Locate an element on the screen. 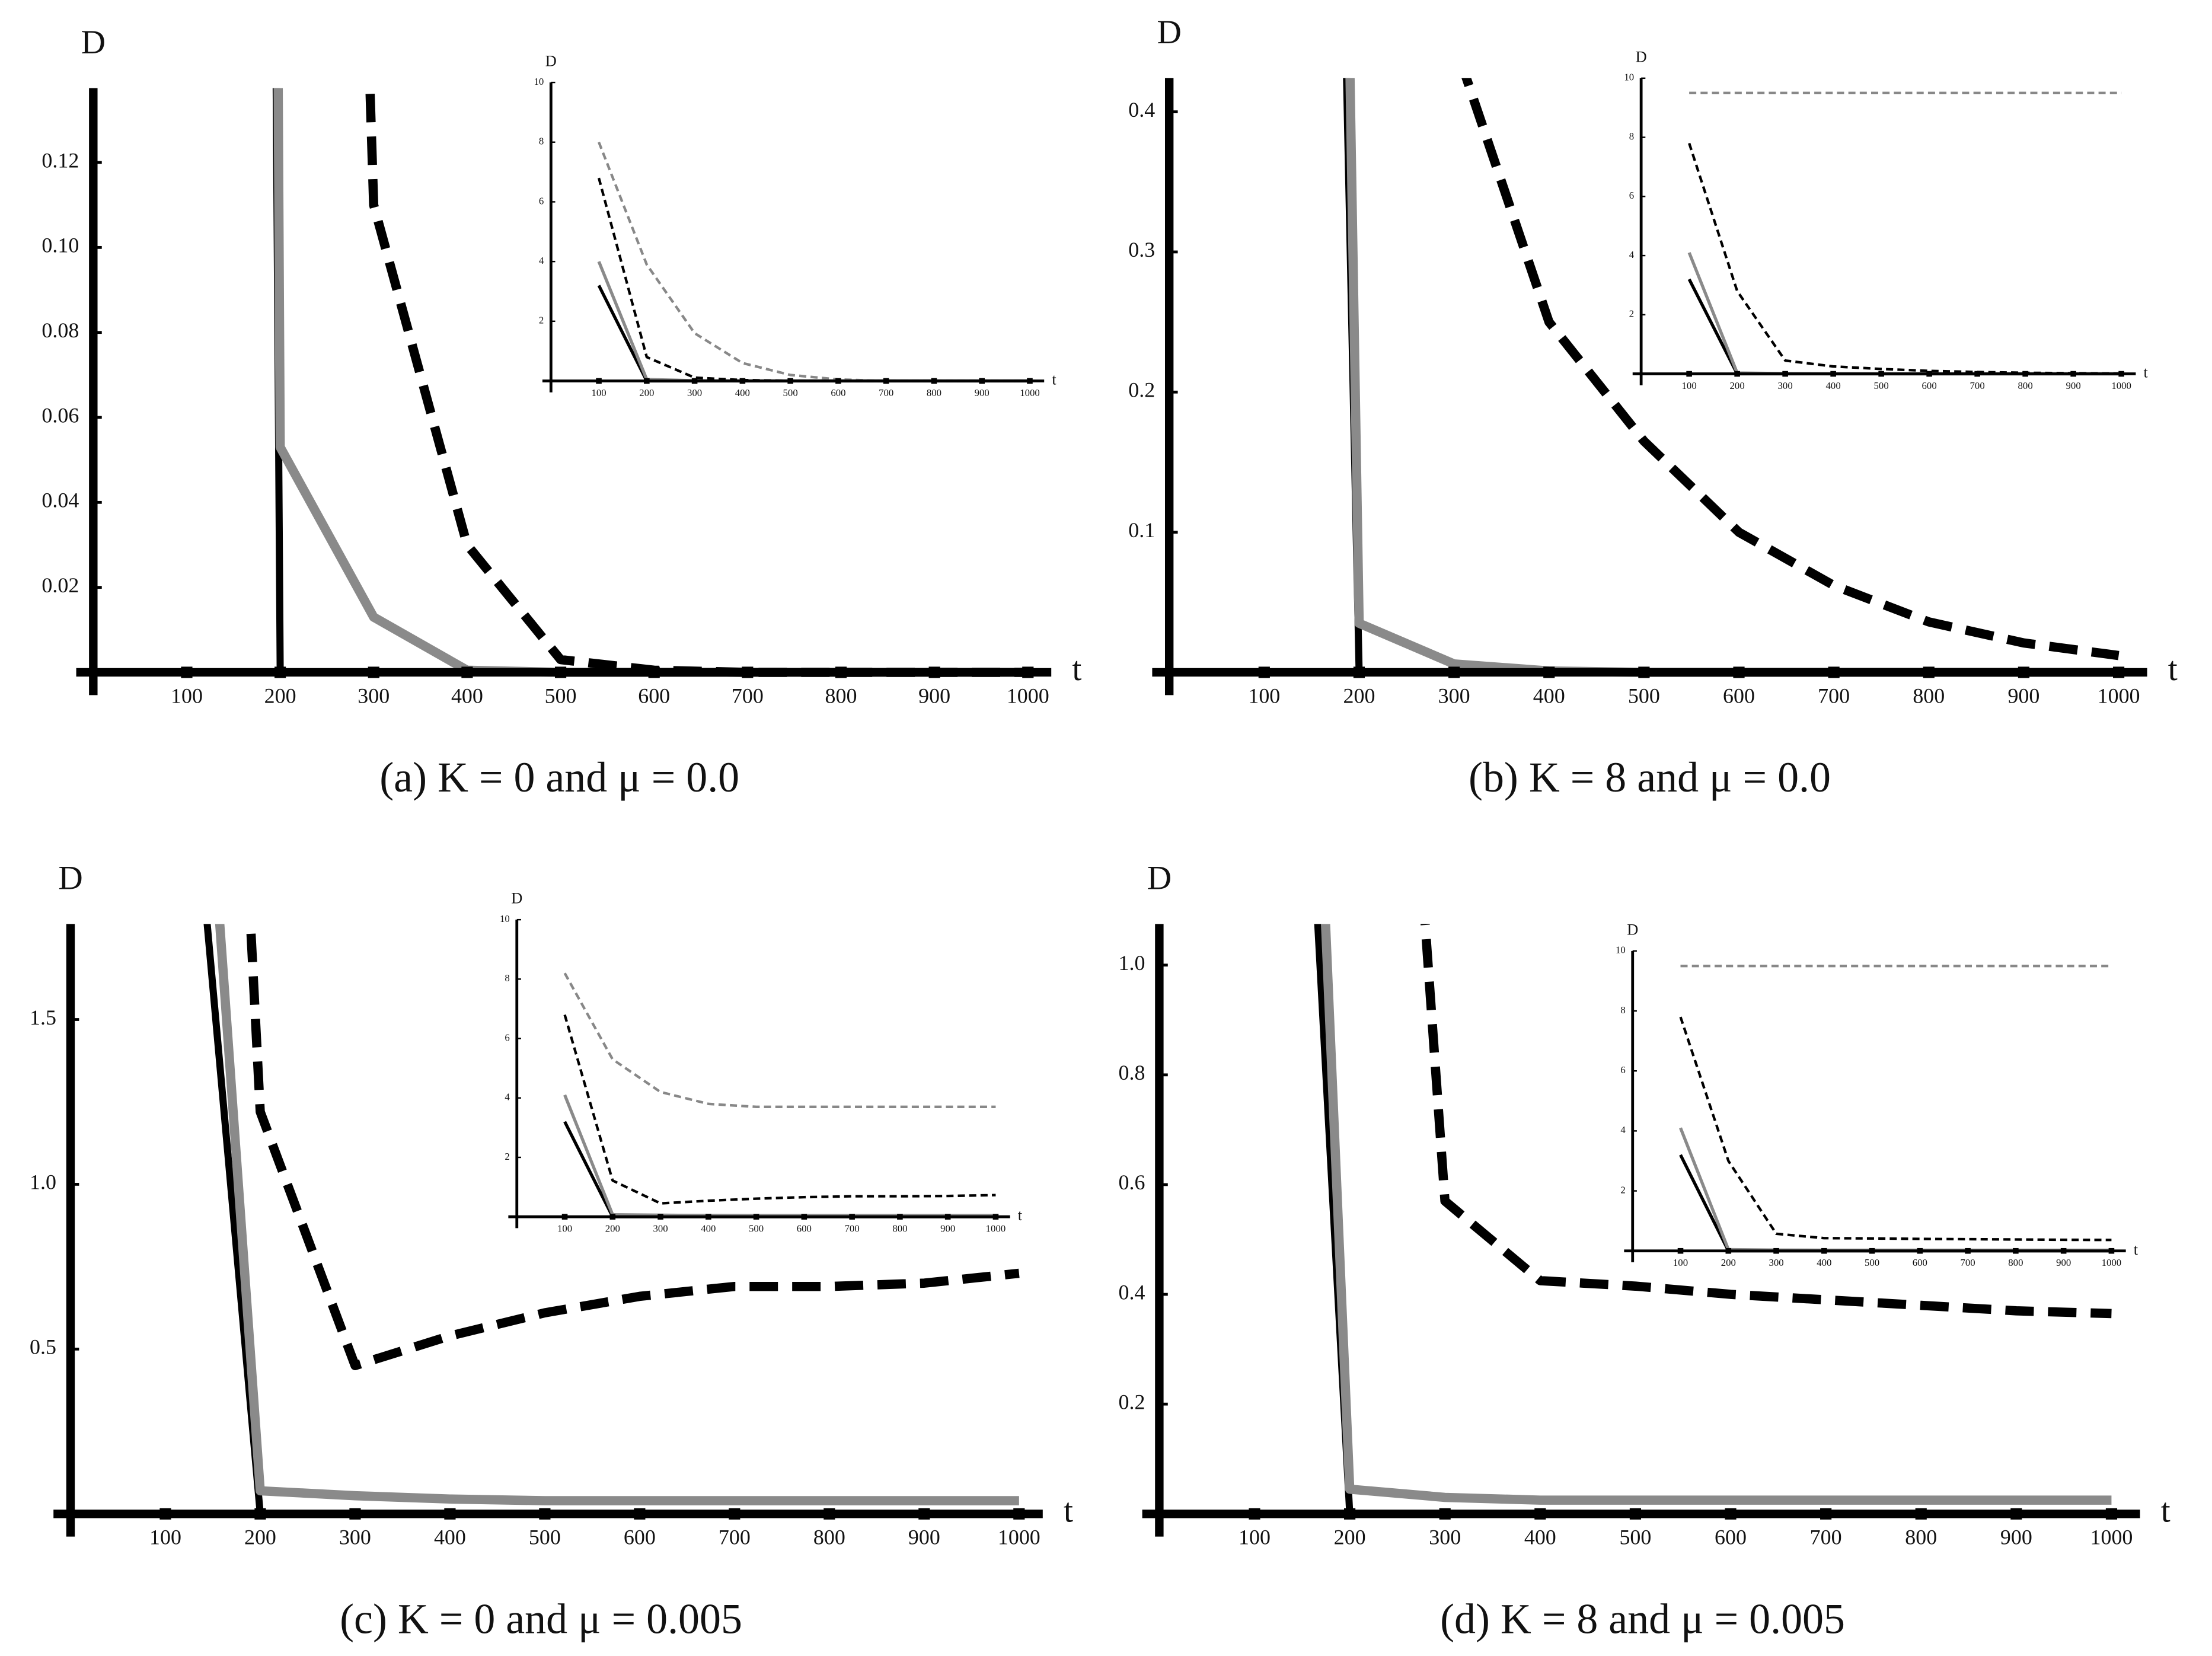 The image size is (2212, 1656). y-tick-label: 0.12 is located at coordinates (60, 160).